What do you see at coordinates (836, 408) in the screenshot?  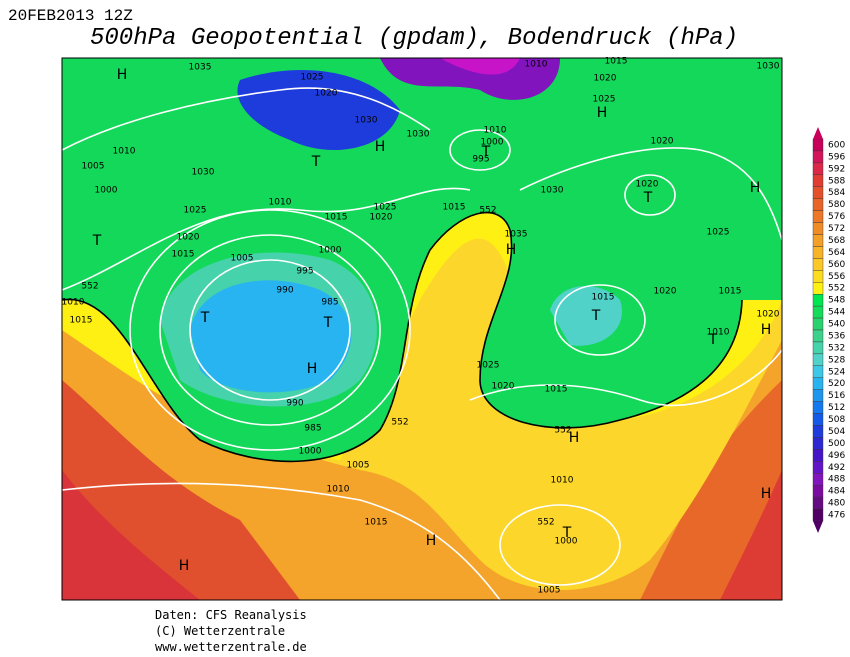 I see `colorbar-label: 512` at bounding box center [836, 408].